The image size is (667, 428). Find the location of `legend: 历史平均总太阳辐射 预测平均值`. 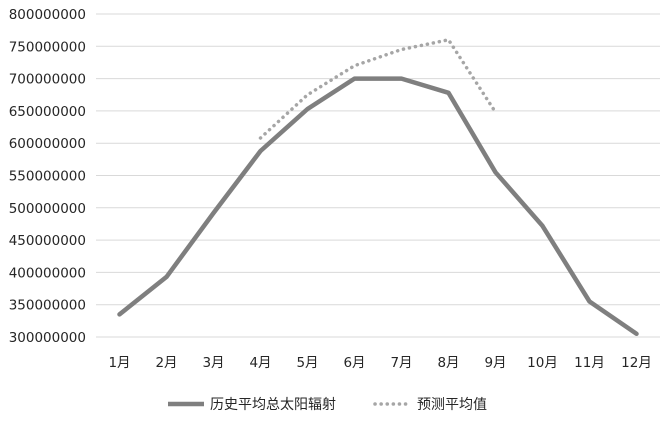

legend: 历史平均总太阳辐射 预测平均值 is located at coordinates (327, 405).